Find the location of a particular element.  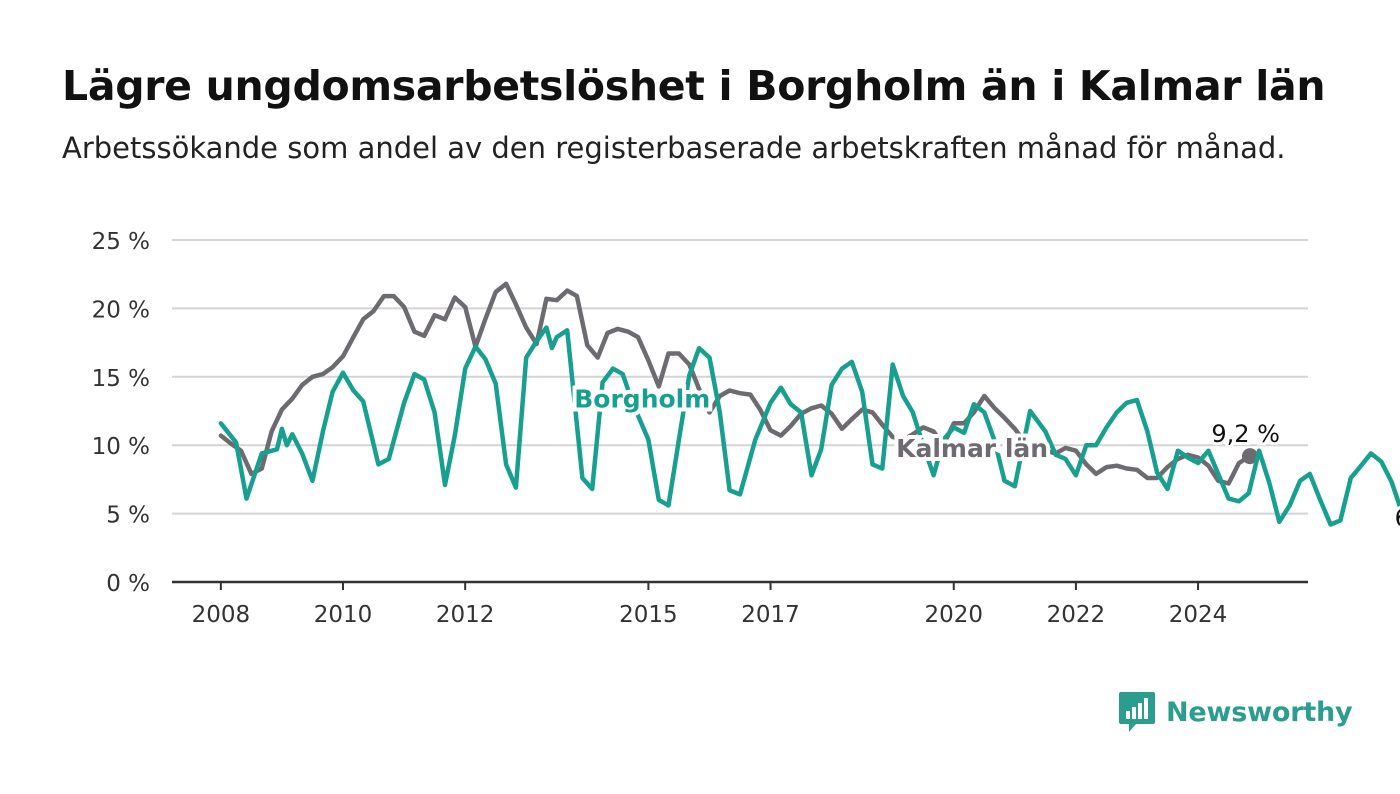

end-value-label-borgholm: 6,3 % is located at coordinates (1397, 518).